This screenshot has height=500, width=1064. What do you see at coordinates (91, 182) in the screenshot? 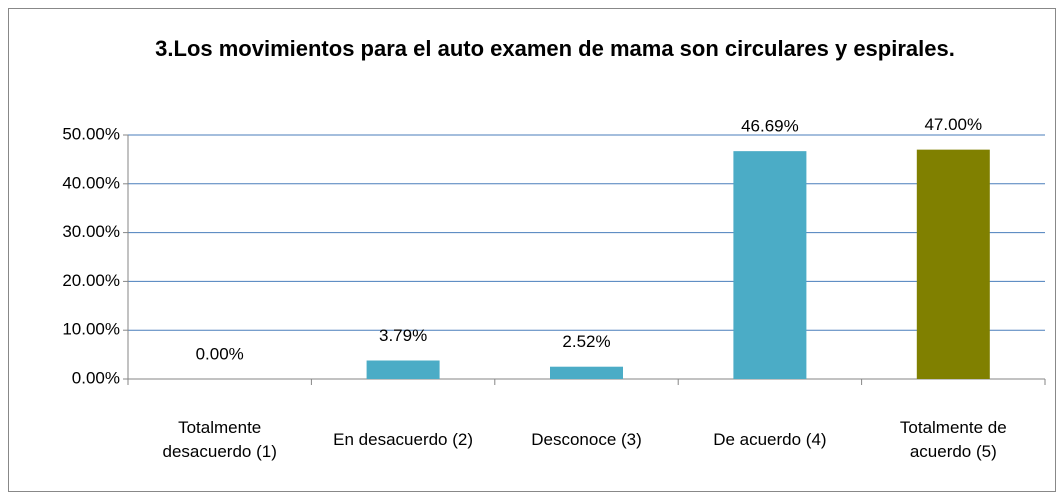
I see `y-tick-label: 40.00%` at bounding box center [91, 182].